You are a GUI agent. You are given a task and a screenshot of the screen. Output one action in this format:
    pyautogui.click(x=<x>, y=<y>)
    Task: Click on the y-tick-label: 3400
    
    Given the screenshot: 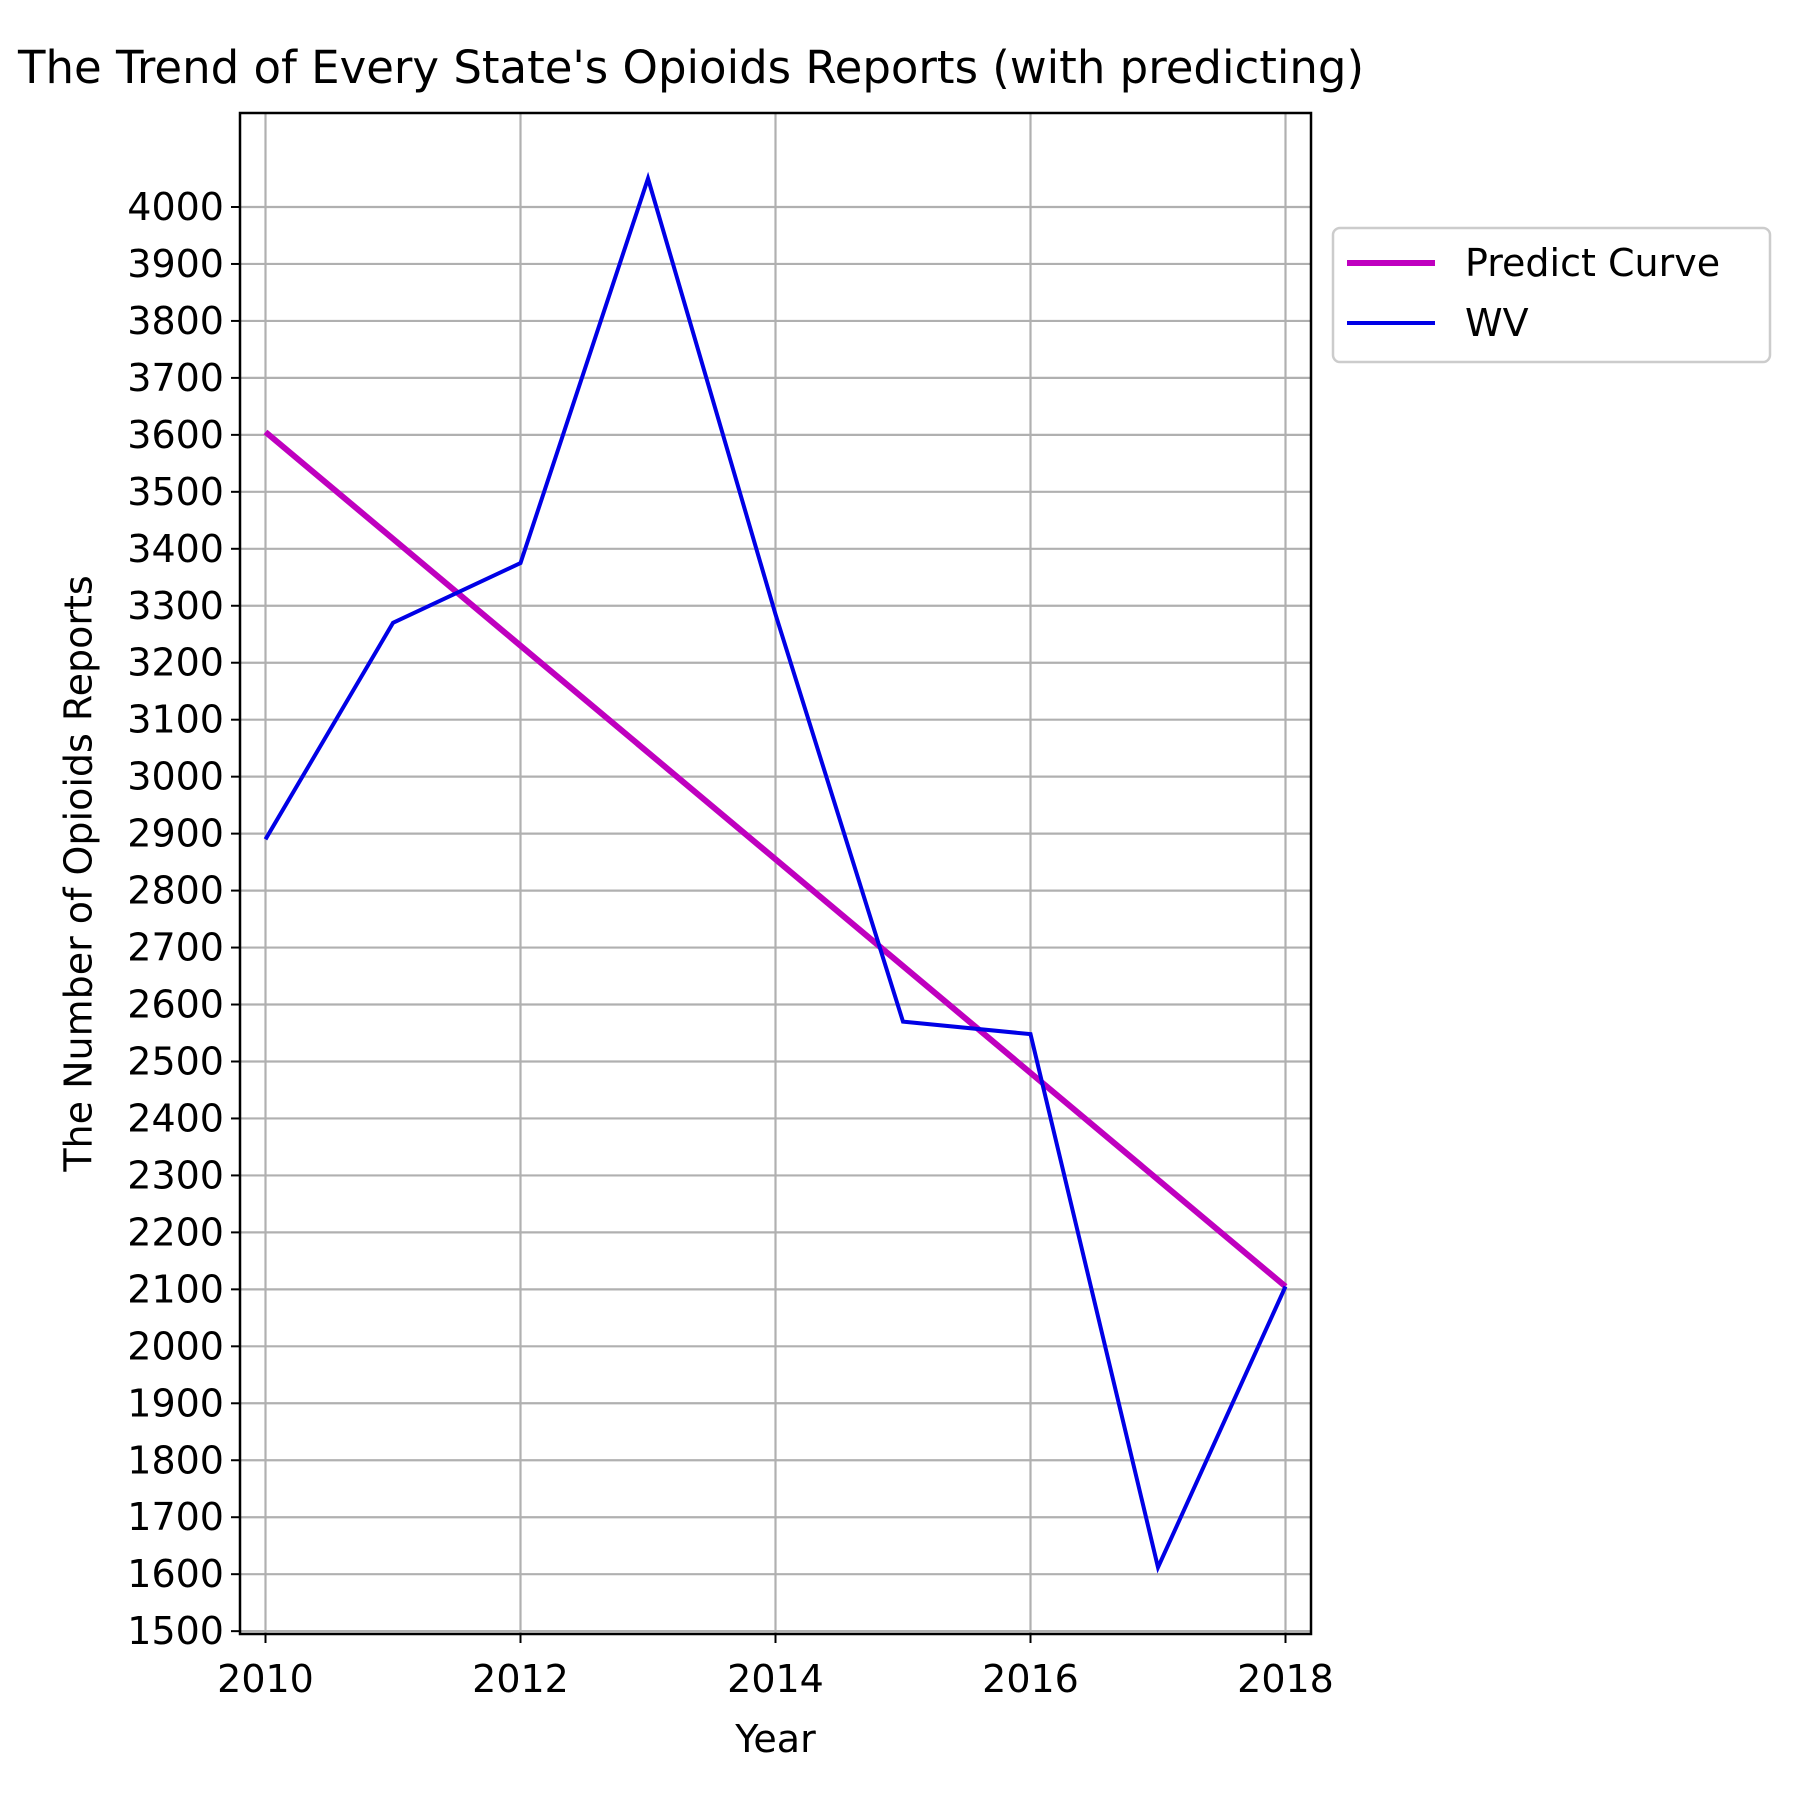 What is the action you would take?
    pyautogui.click(x=175, y=549)
    